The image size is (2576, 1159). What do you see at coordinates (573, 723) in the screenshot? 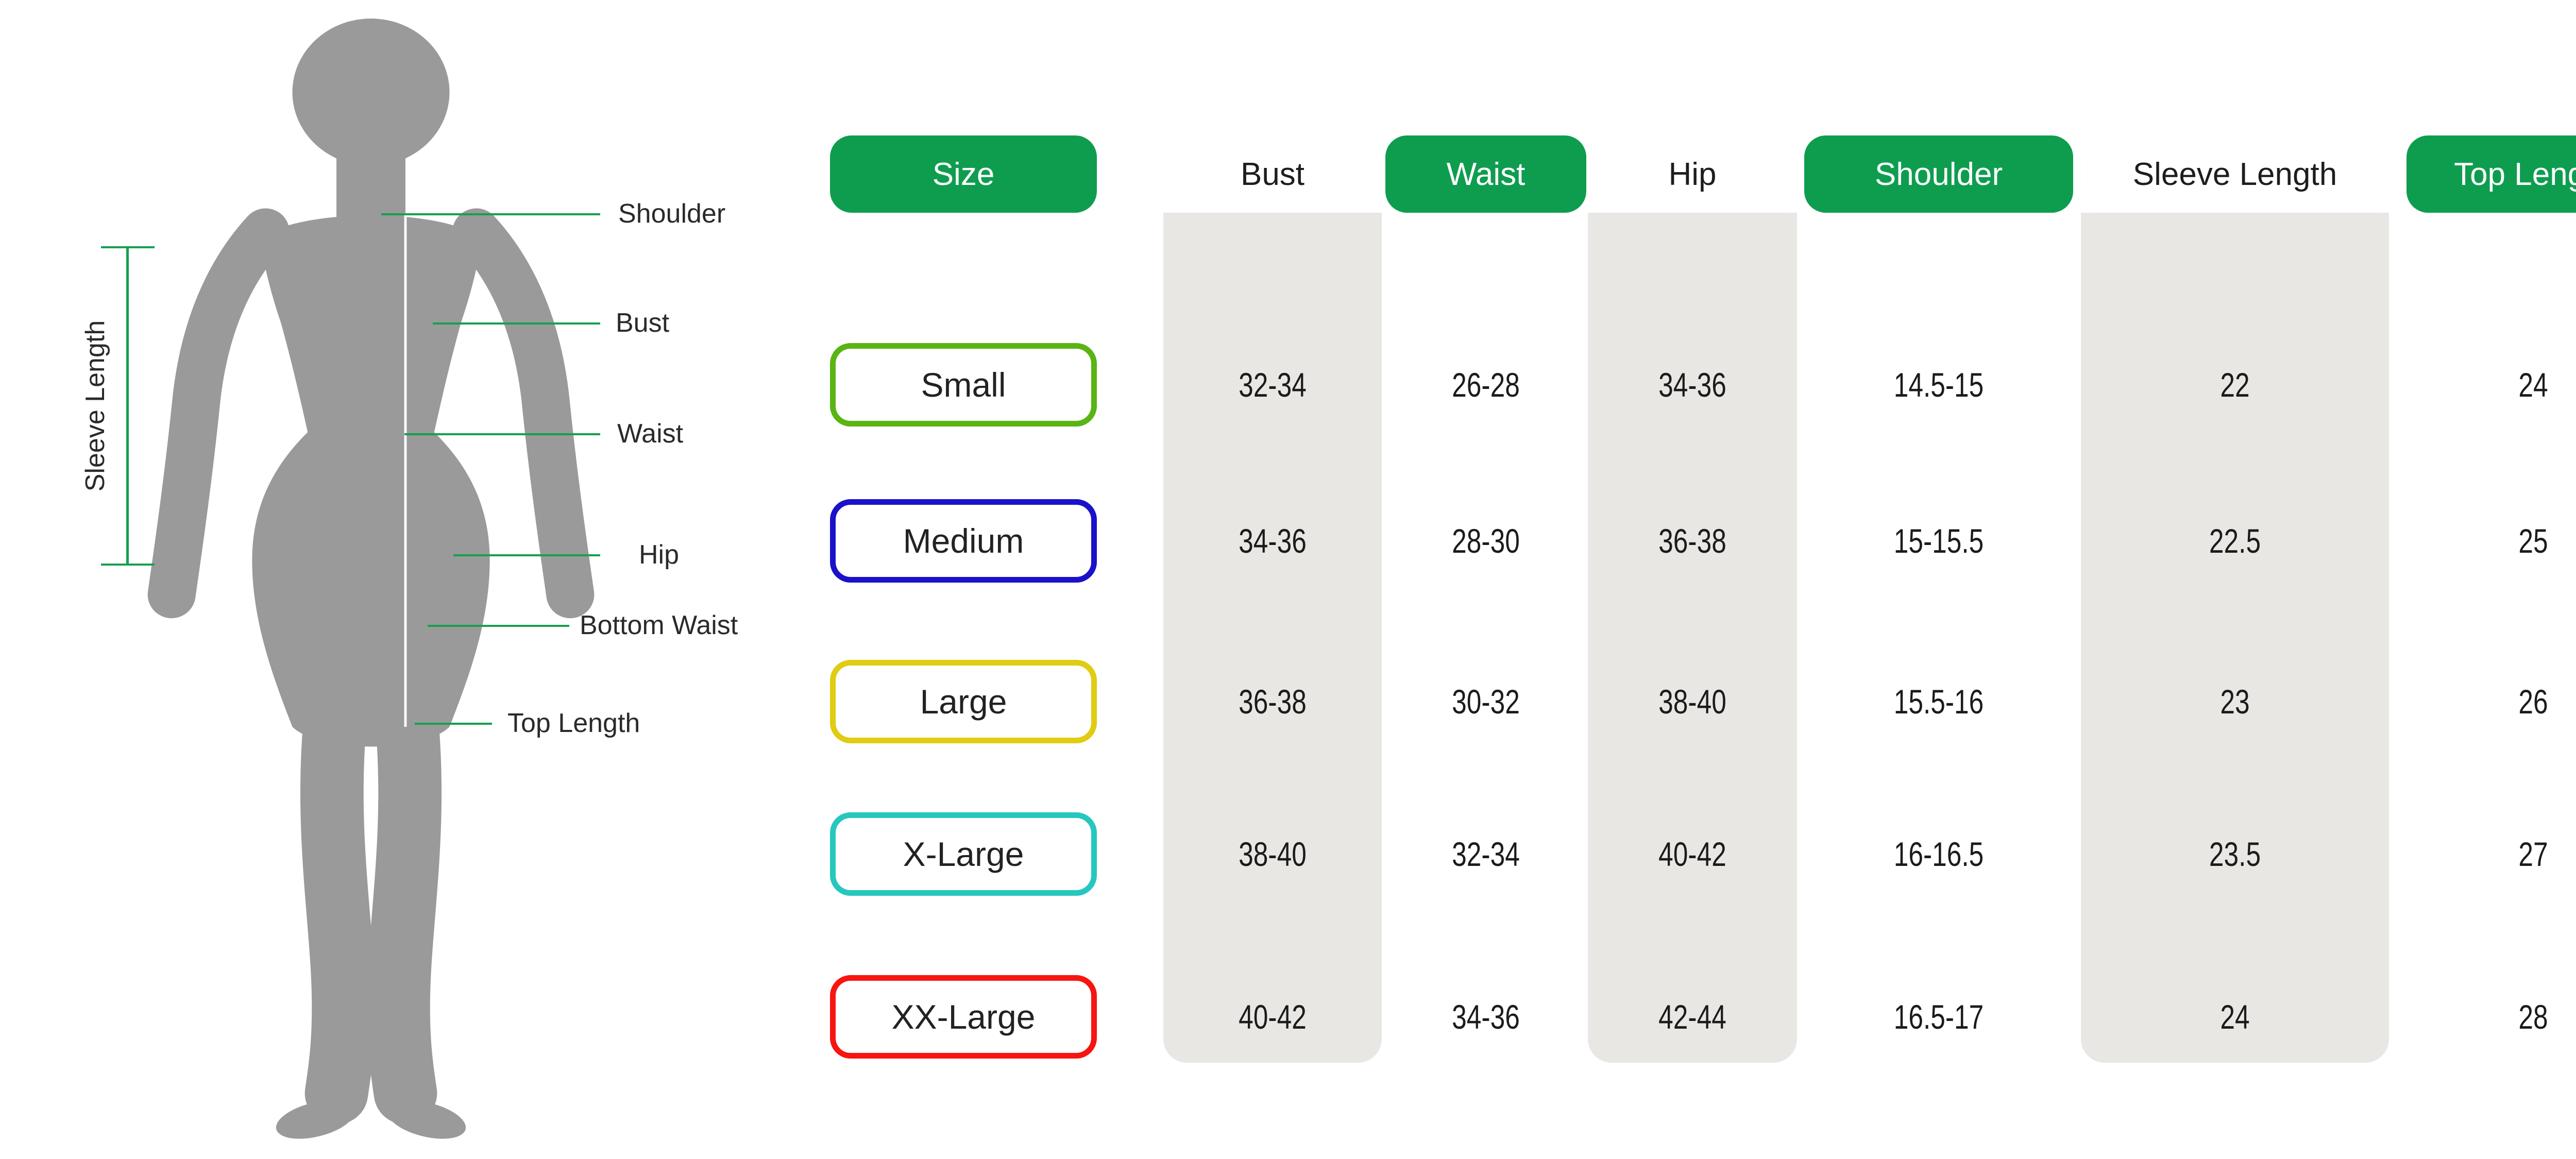
I see `top-length-label: Top Length` at bounding box center [573, 723].